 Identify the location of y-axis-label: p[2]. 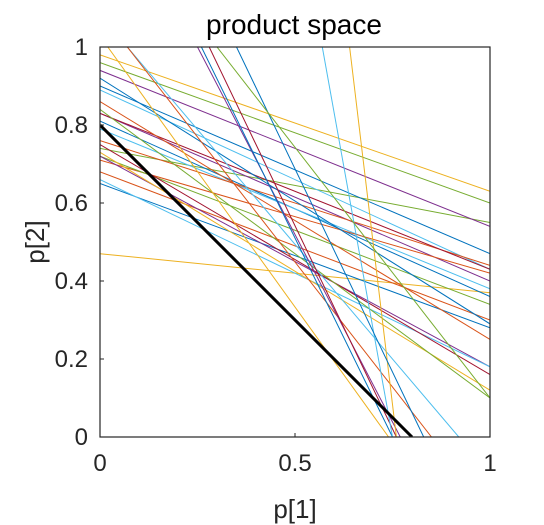
(35, 241).